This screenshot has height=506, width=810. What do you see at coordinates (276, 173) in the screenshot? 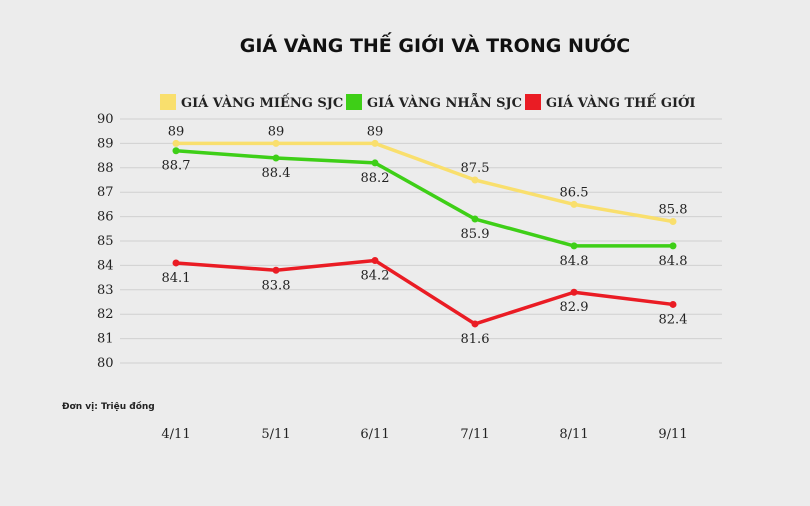
I see `data-label: 88.4` at bounding box center [276, 173].